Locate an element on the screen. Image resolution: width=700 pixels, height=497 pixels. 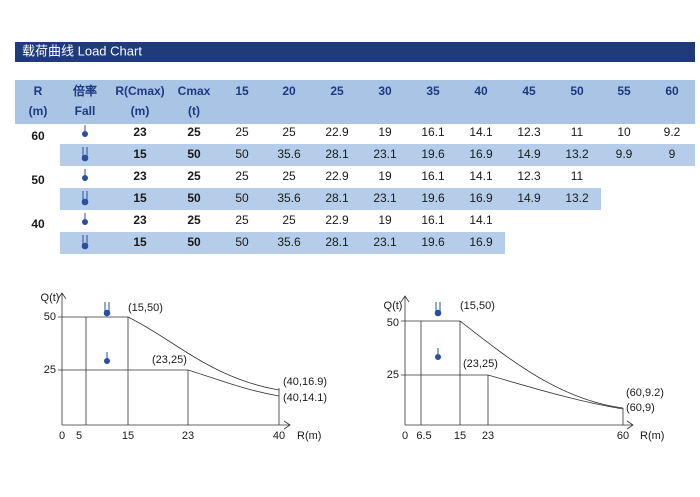
table-cell: 22.9 is located at coordinates (337, 132).